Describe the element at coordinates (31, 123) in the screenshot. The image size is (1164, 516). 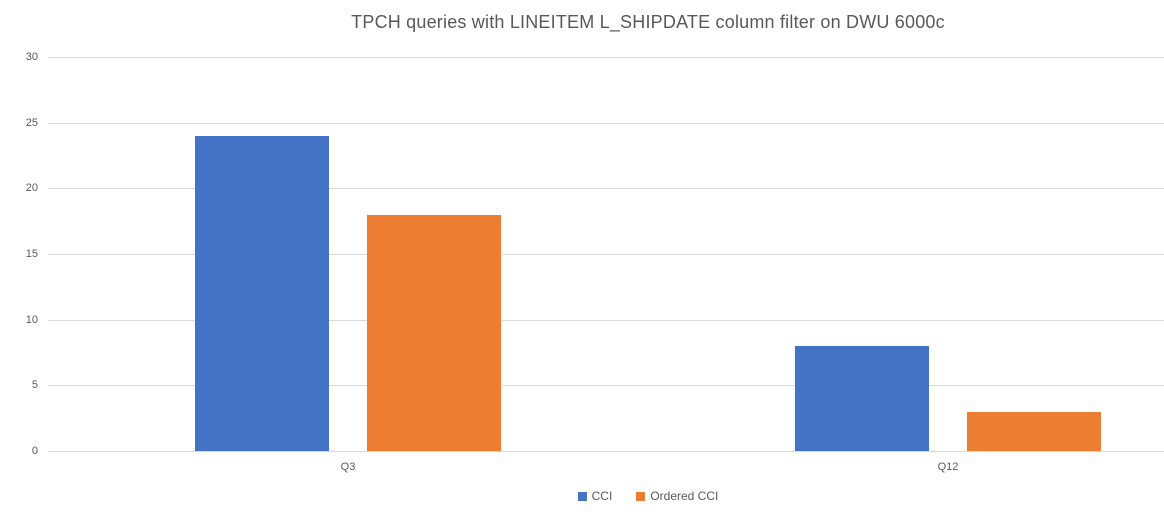
I see `y-tick-label: 25` at that location.